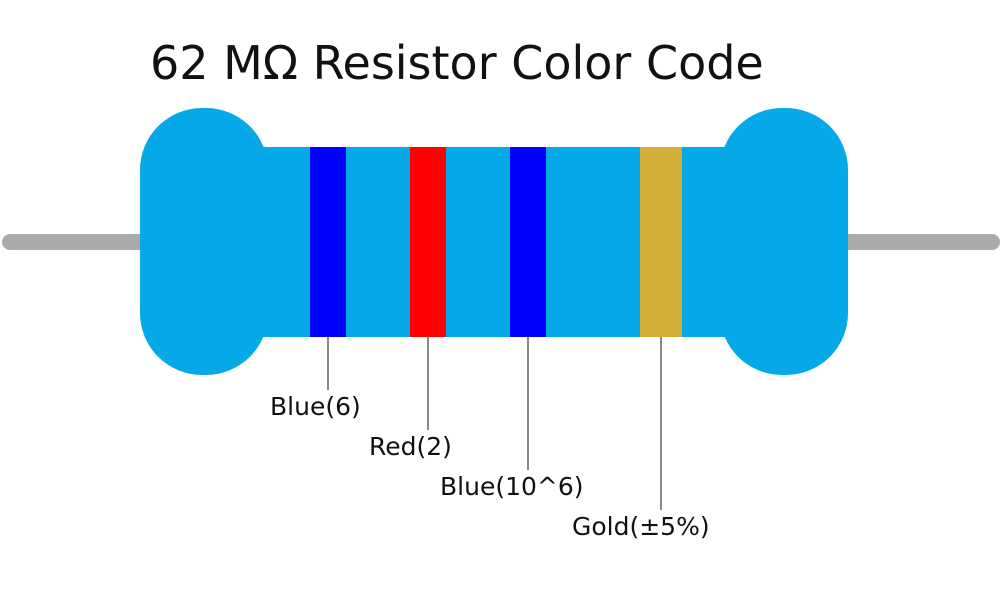 The height and width of the screenshot is (607, 1006). Describe the element at coordinates (457, 63) in the screenshot. I see `title: 62 MΩ Resistor Color Code` at that location.